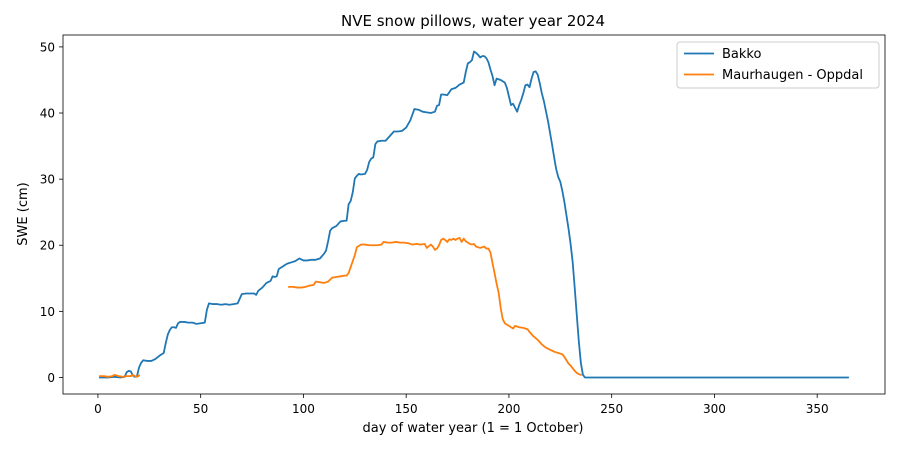  Describe the element at coordinates (47, 180) in the screenshot. I see `y-tick-label: 30` at that location.